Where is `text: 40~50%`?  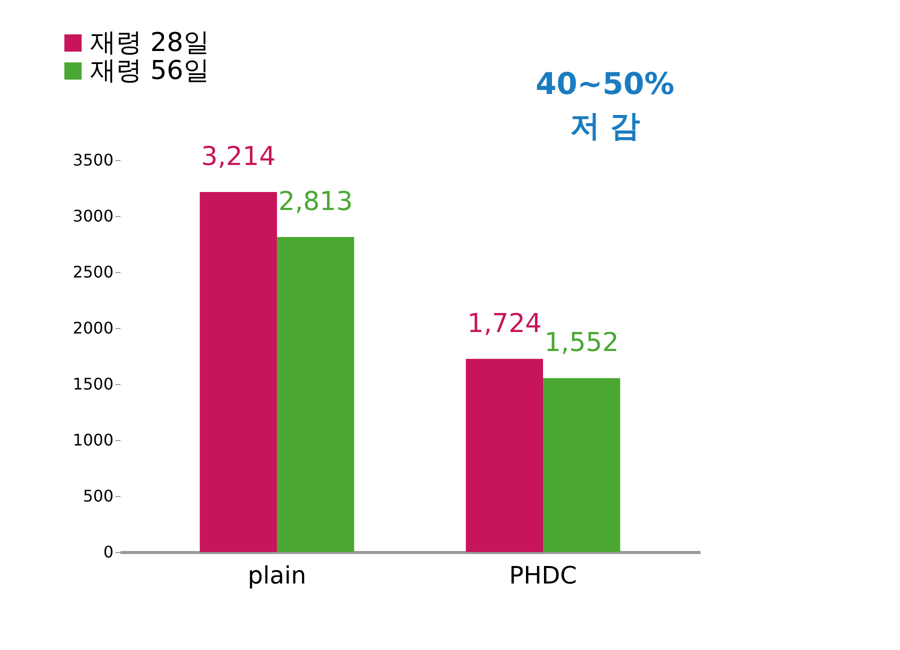 text: 40~50% is located at coordinates (605, 84).